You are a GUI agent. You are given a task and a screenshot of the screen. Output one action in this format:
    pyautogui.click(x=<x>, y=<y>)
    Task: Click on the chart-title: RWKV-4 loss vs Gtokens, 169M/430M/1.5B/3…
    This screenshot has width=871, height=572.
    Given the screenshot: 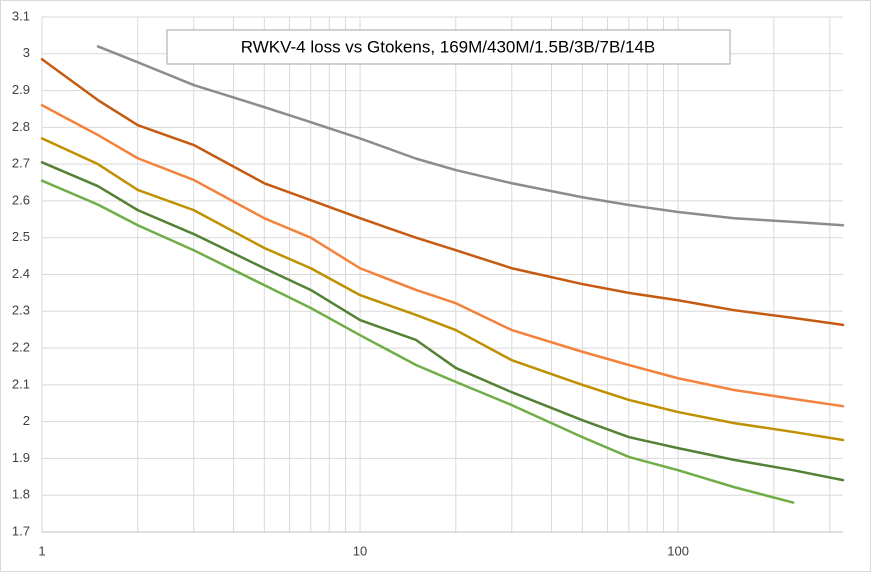 What is the action you would take?
    pyautogui.click(x=448, y=46)
    